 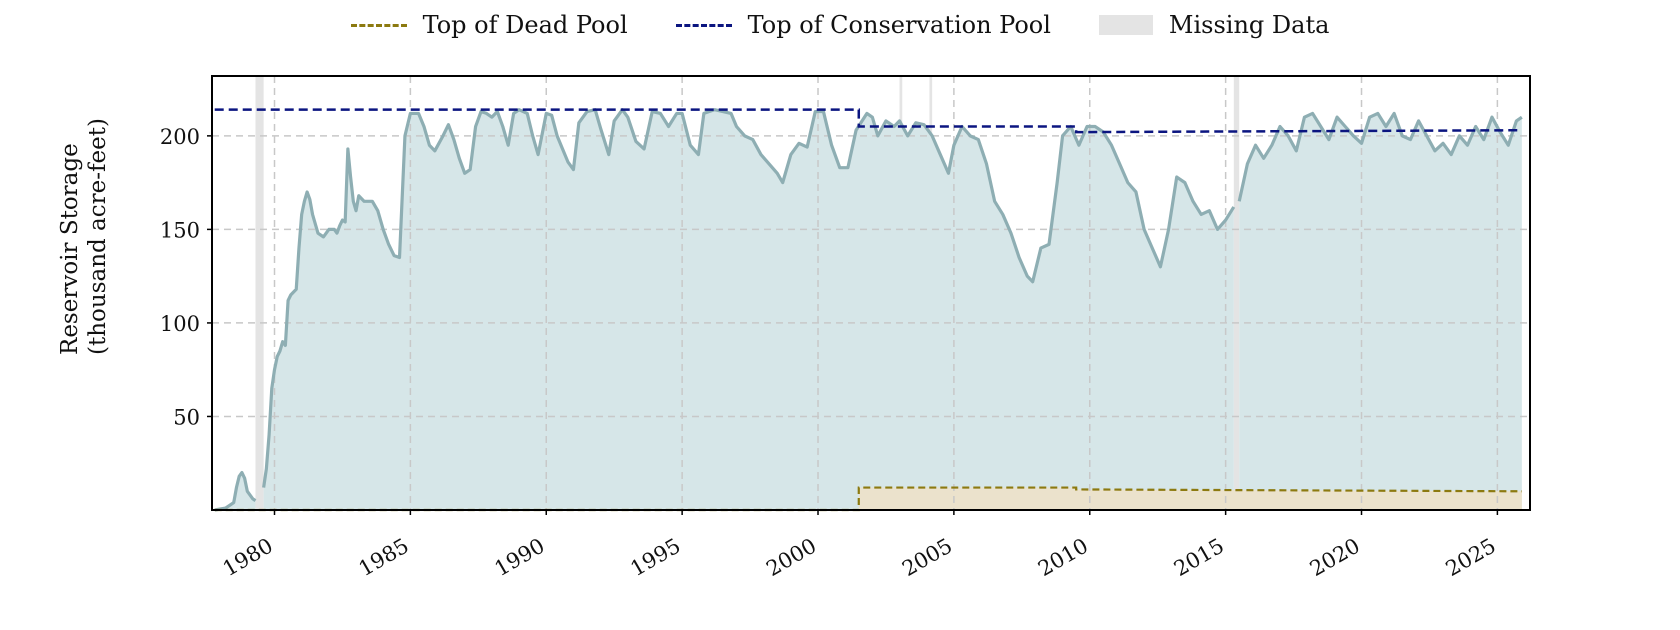 I want to click on storage-area-fill, so click(x=1380, y=312).